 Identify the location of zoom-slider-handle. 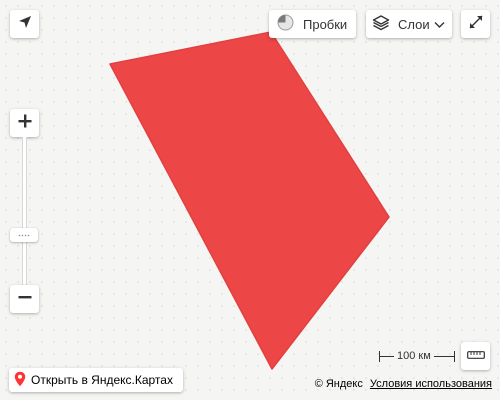
(24, 235).